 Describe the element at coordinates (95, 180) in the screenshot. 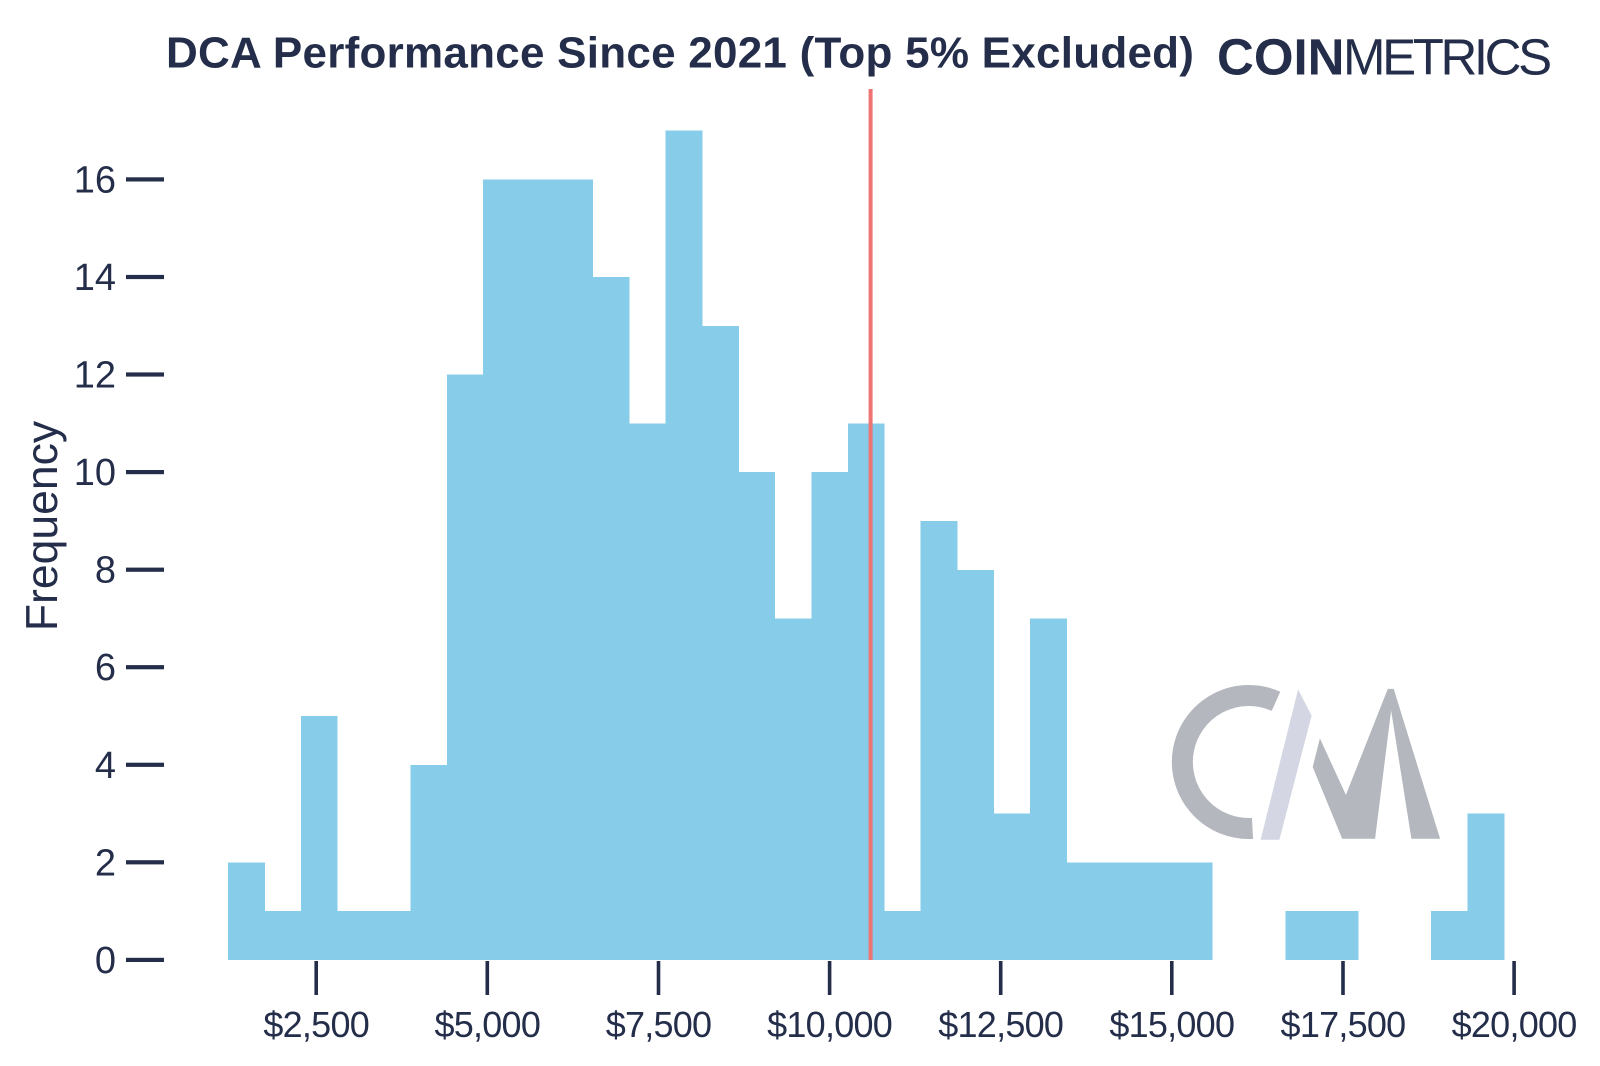

I see `svg-text: 16` at that location.